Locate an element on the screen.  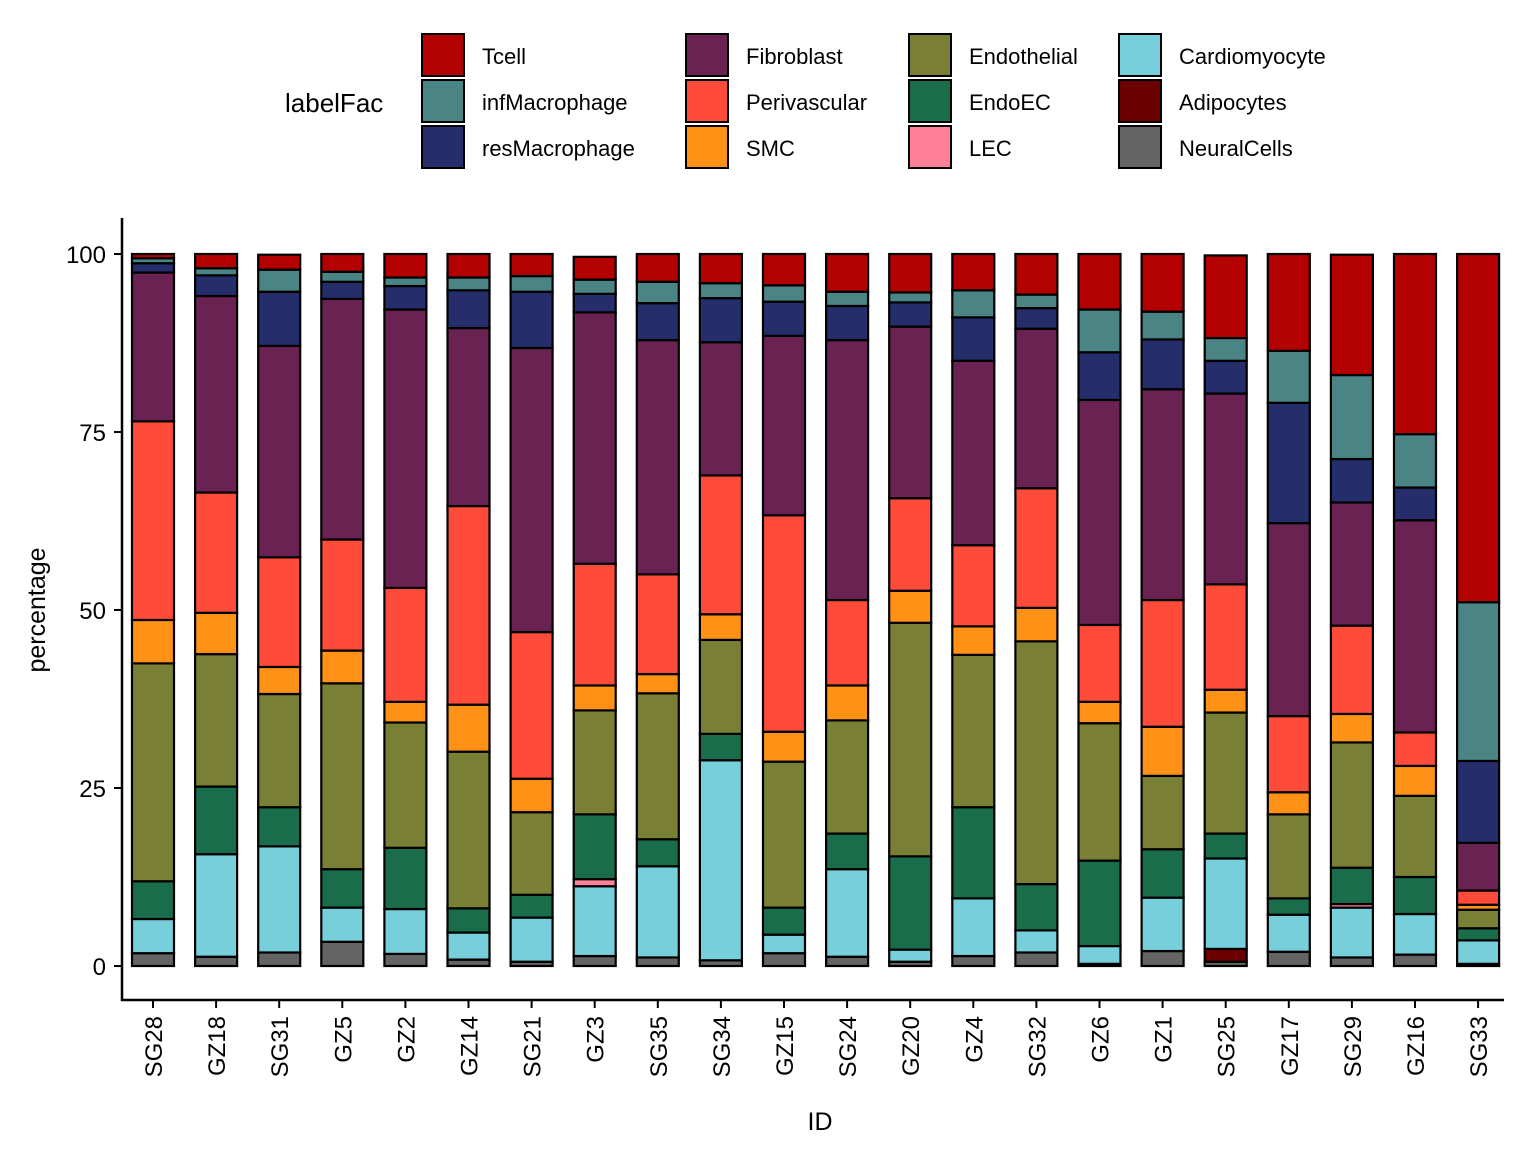
bar-gz20 is located at coordinates (910, 610).